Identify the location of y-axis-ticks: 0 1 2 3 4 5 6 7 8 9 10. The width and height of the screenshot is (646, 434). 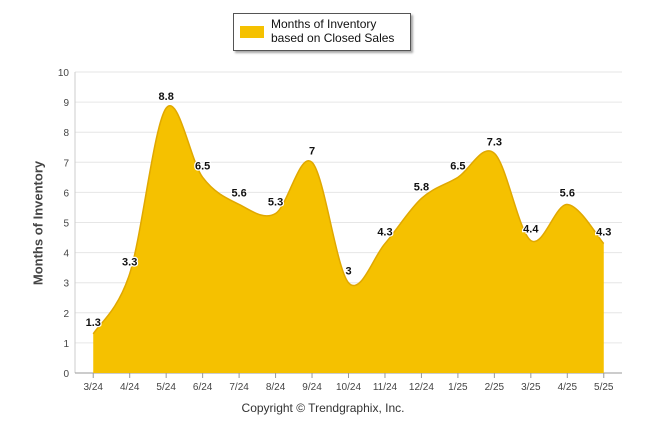
(64, 224).